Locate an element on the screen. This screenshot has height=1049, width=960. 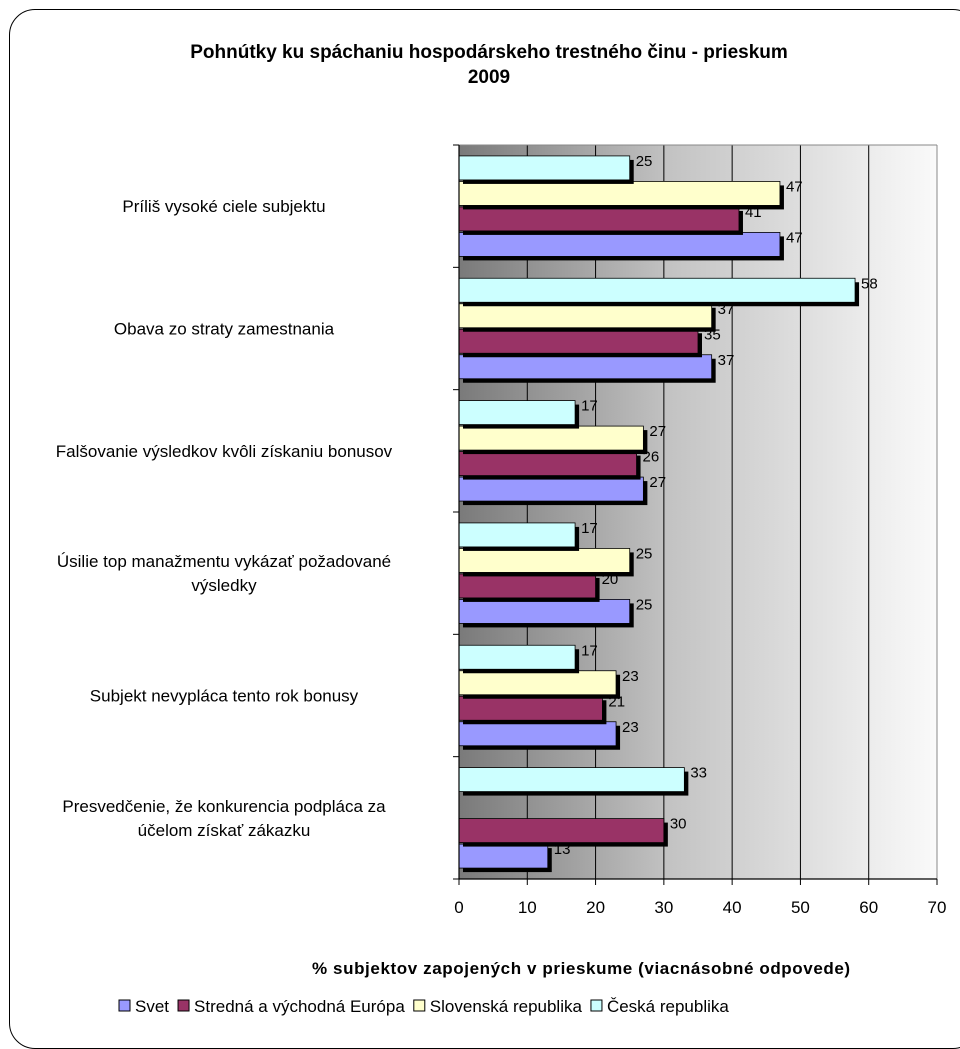
category-label: výsledky is located at coordinates (224, 585).